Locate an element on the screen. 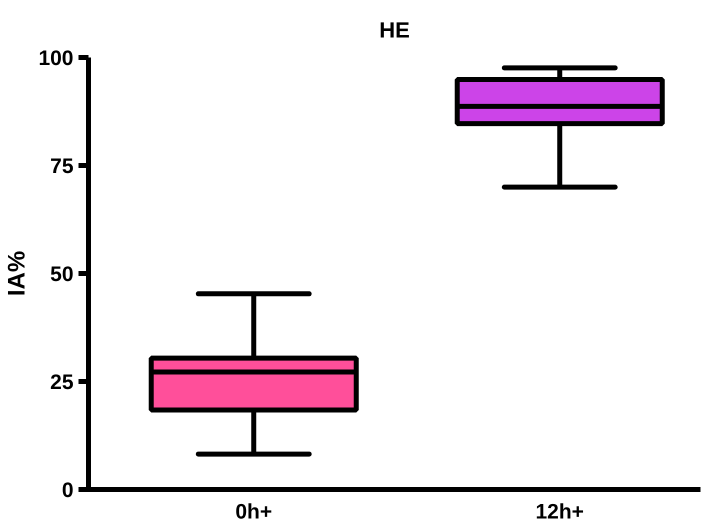 The height and width of the screenshot is (526, 705). x-tick-label: 0h+ is located at coordinates (253, 512).